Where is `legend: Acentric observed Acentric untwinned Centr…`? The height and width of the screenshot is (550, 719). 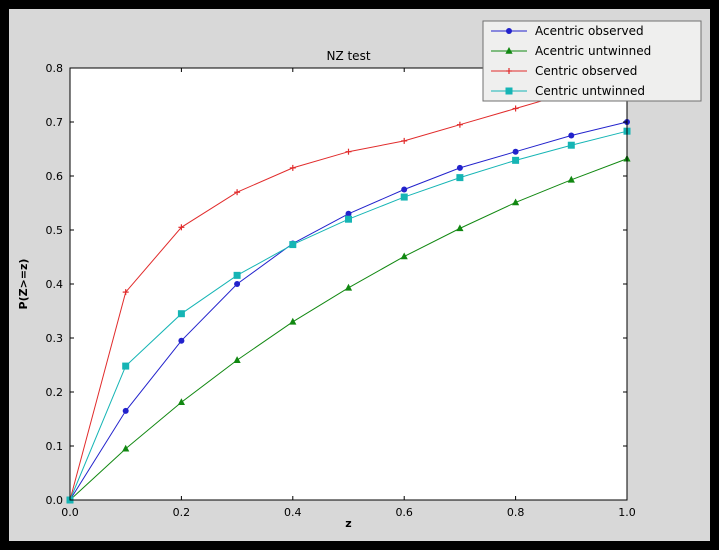 legend: Acentric observed Acentric untwinned Centr… is located at coordinates (592, 61).